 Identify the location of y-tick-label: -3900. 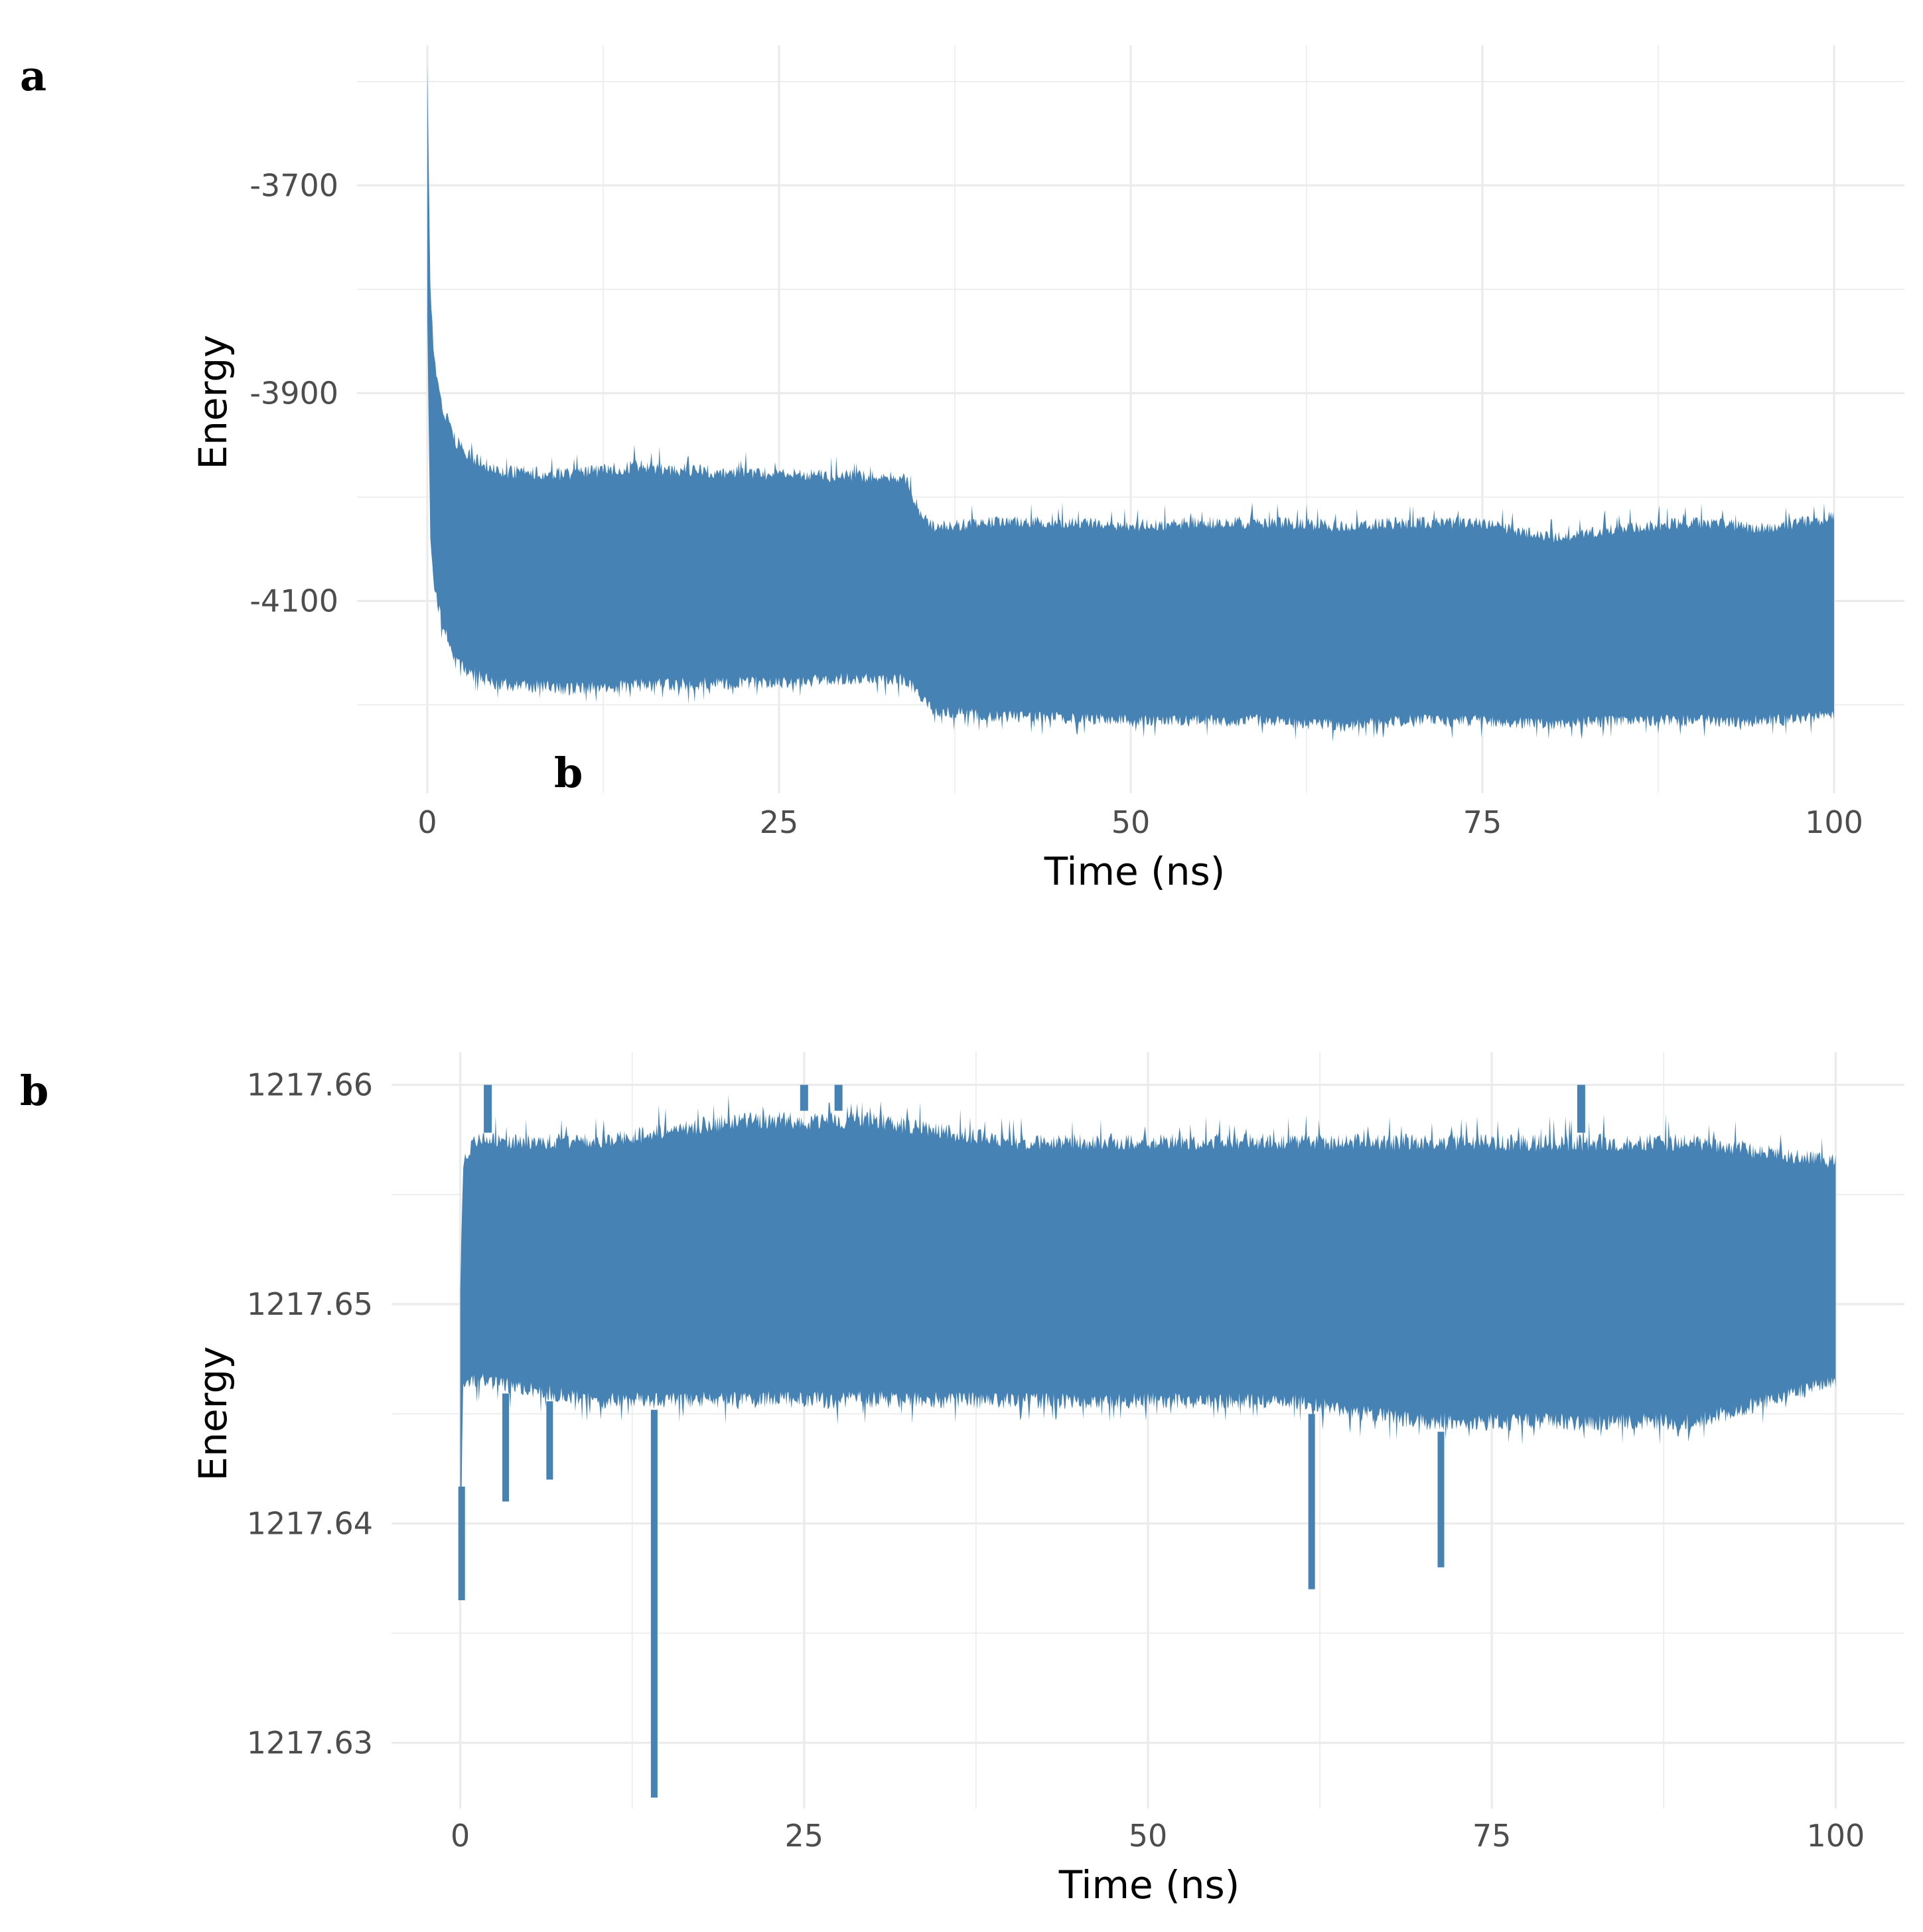
(294, 393).